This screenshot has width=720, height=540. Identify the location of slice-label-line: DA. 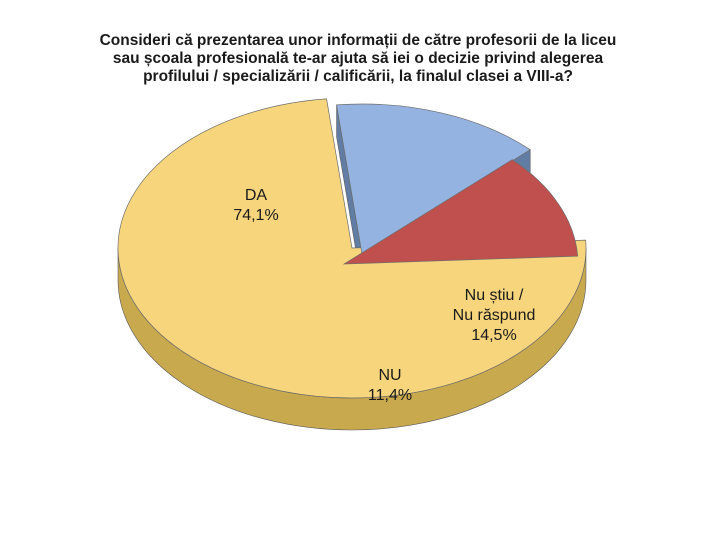
(256, 195).